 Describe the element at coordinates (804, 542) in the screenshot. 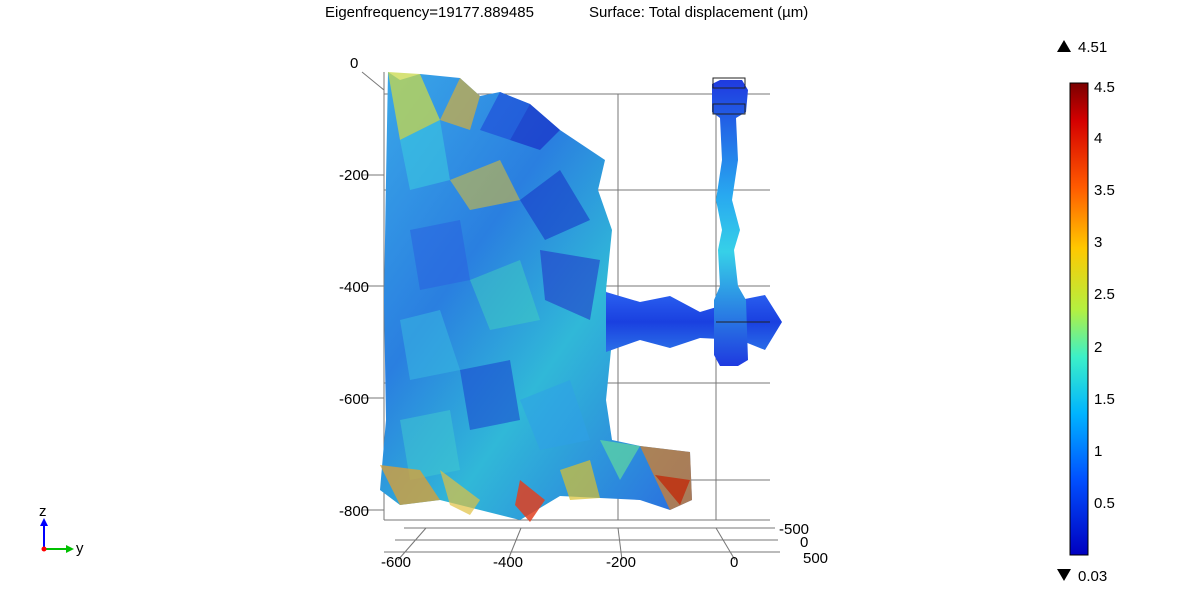

I see `x-tick-label: 0` at that location.